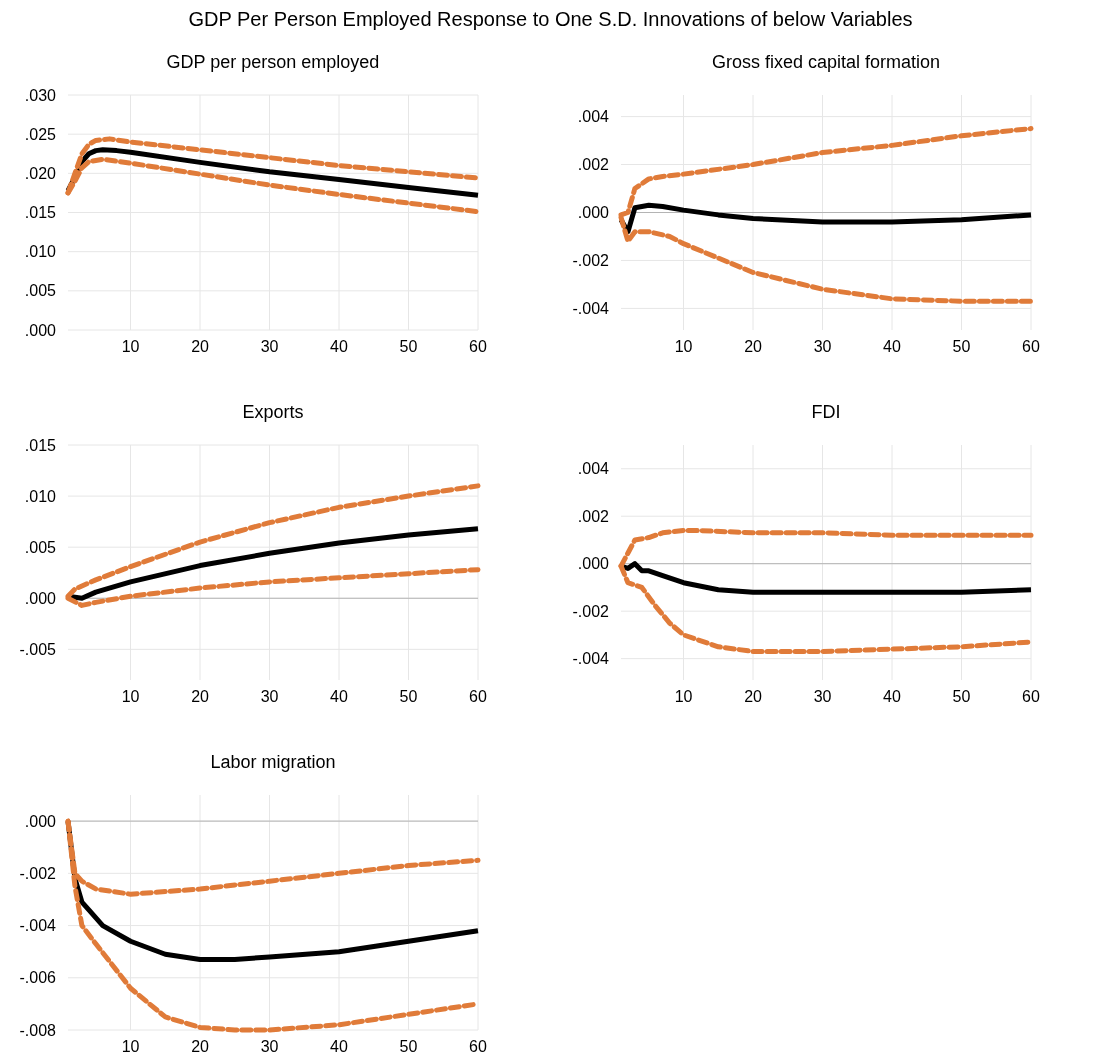 The image size is (1101, 1057). What do you see at coordinates (826, 412) in the screenshot?
I see `chart-title: FDI` at bounding box center [826, 412].